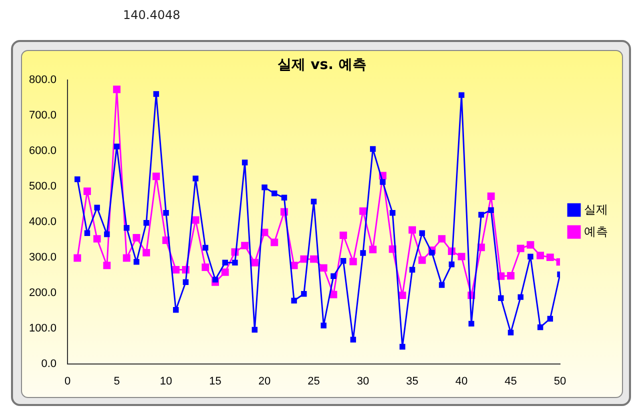 This screenshot has height=408, width=633. Describe the element at coordinates (166, 381) in the screenshot. I see `x-tick-label: 10` at that location.